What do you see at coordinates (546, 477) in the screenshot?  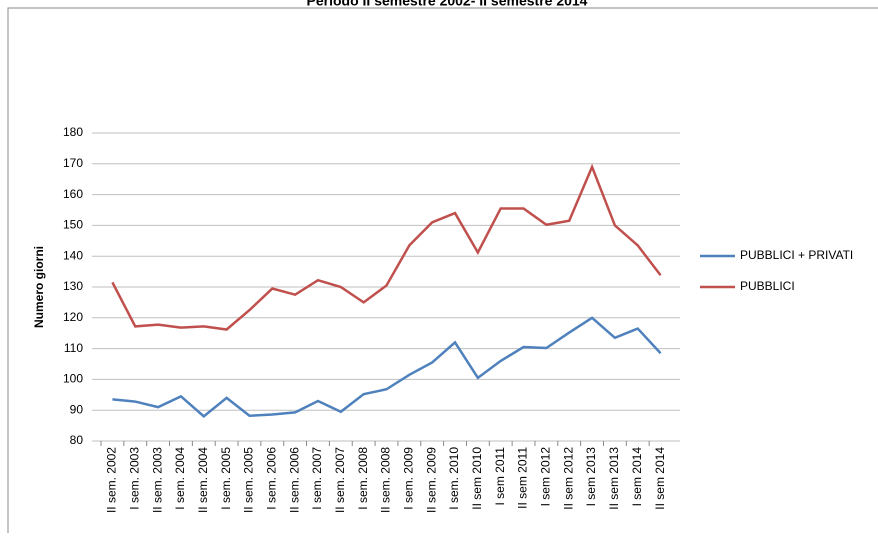 I see `x-tick-label: I sem 2012` at bounding box center [546, 477].